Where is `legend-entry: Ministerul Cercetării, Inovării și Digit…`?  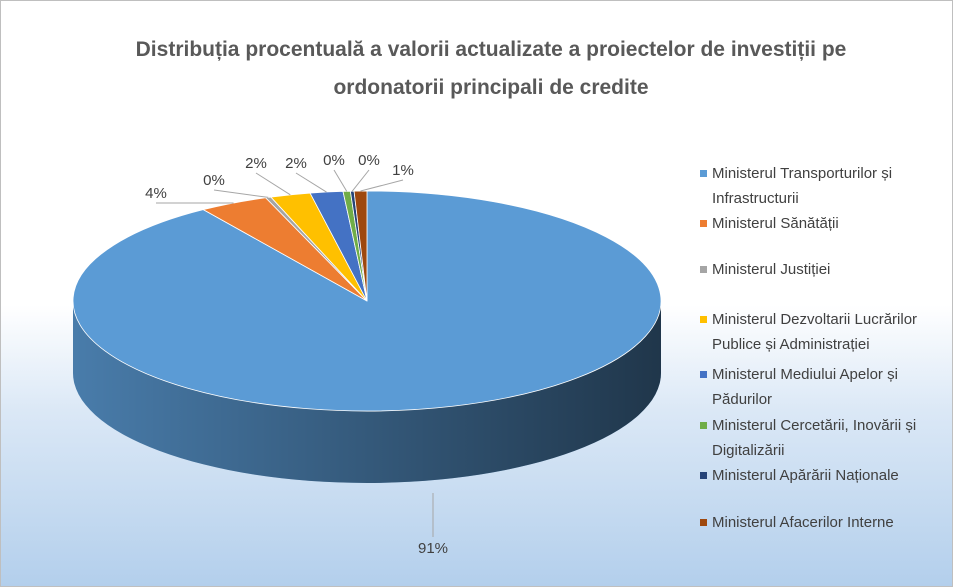 legend-entry: Ministerul Cercetării, Inovării și Digit… is located at coordinates (823, 438).